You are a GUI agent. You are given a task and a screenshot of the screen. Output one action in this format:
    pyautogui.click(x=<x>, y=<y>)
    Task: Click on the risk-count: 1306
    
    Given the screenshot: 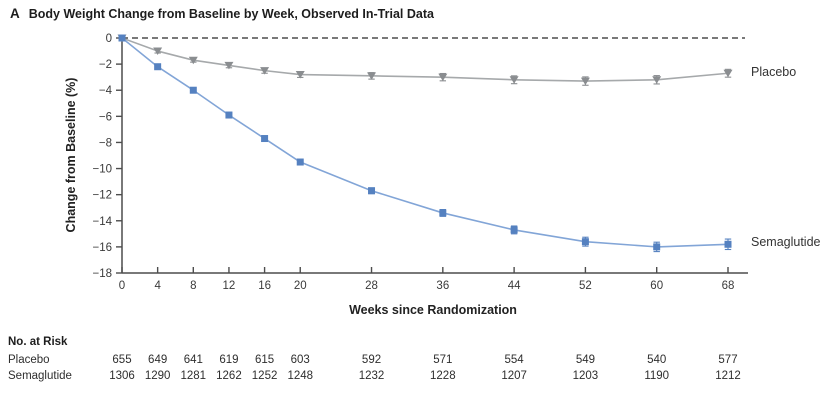 What is the action you would take?
    pyautogui.click(x=122, y=376)
    